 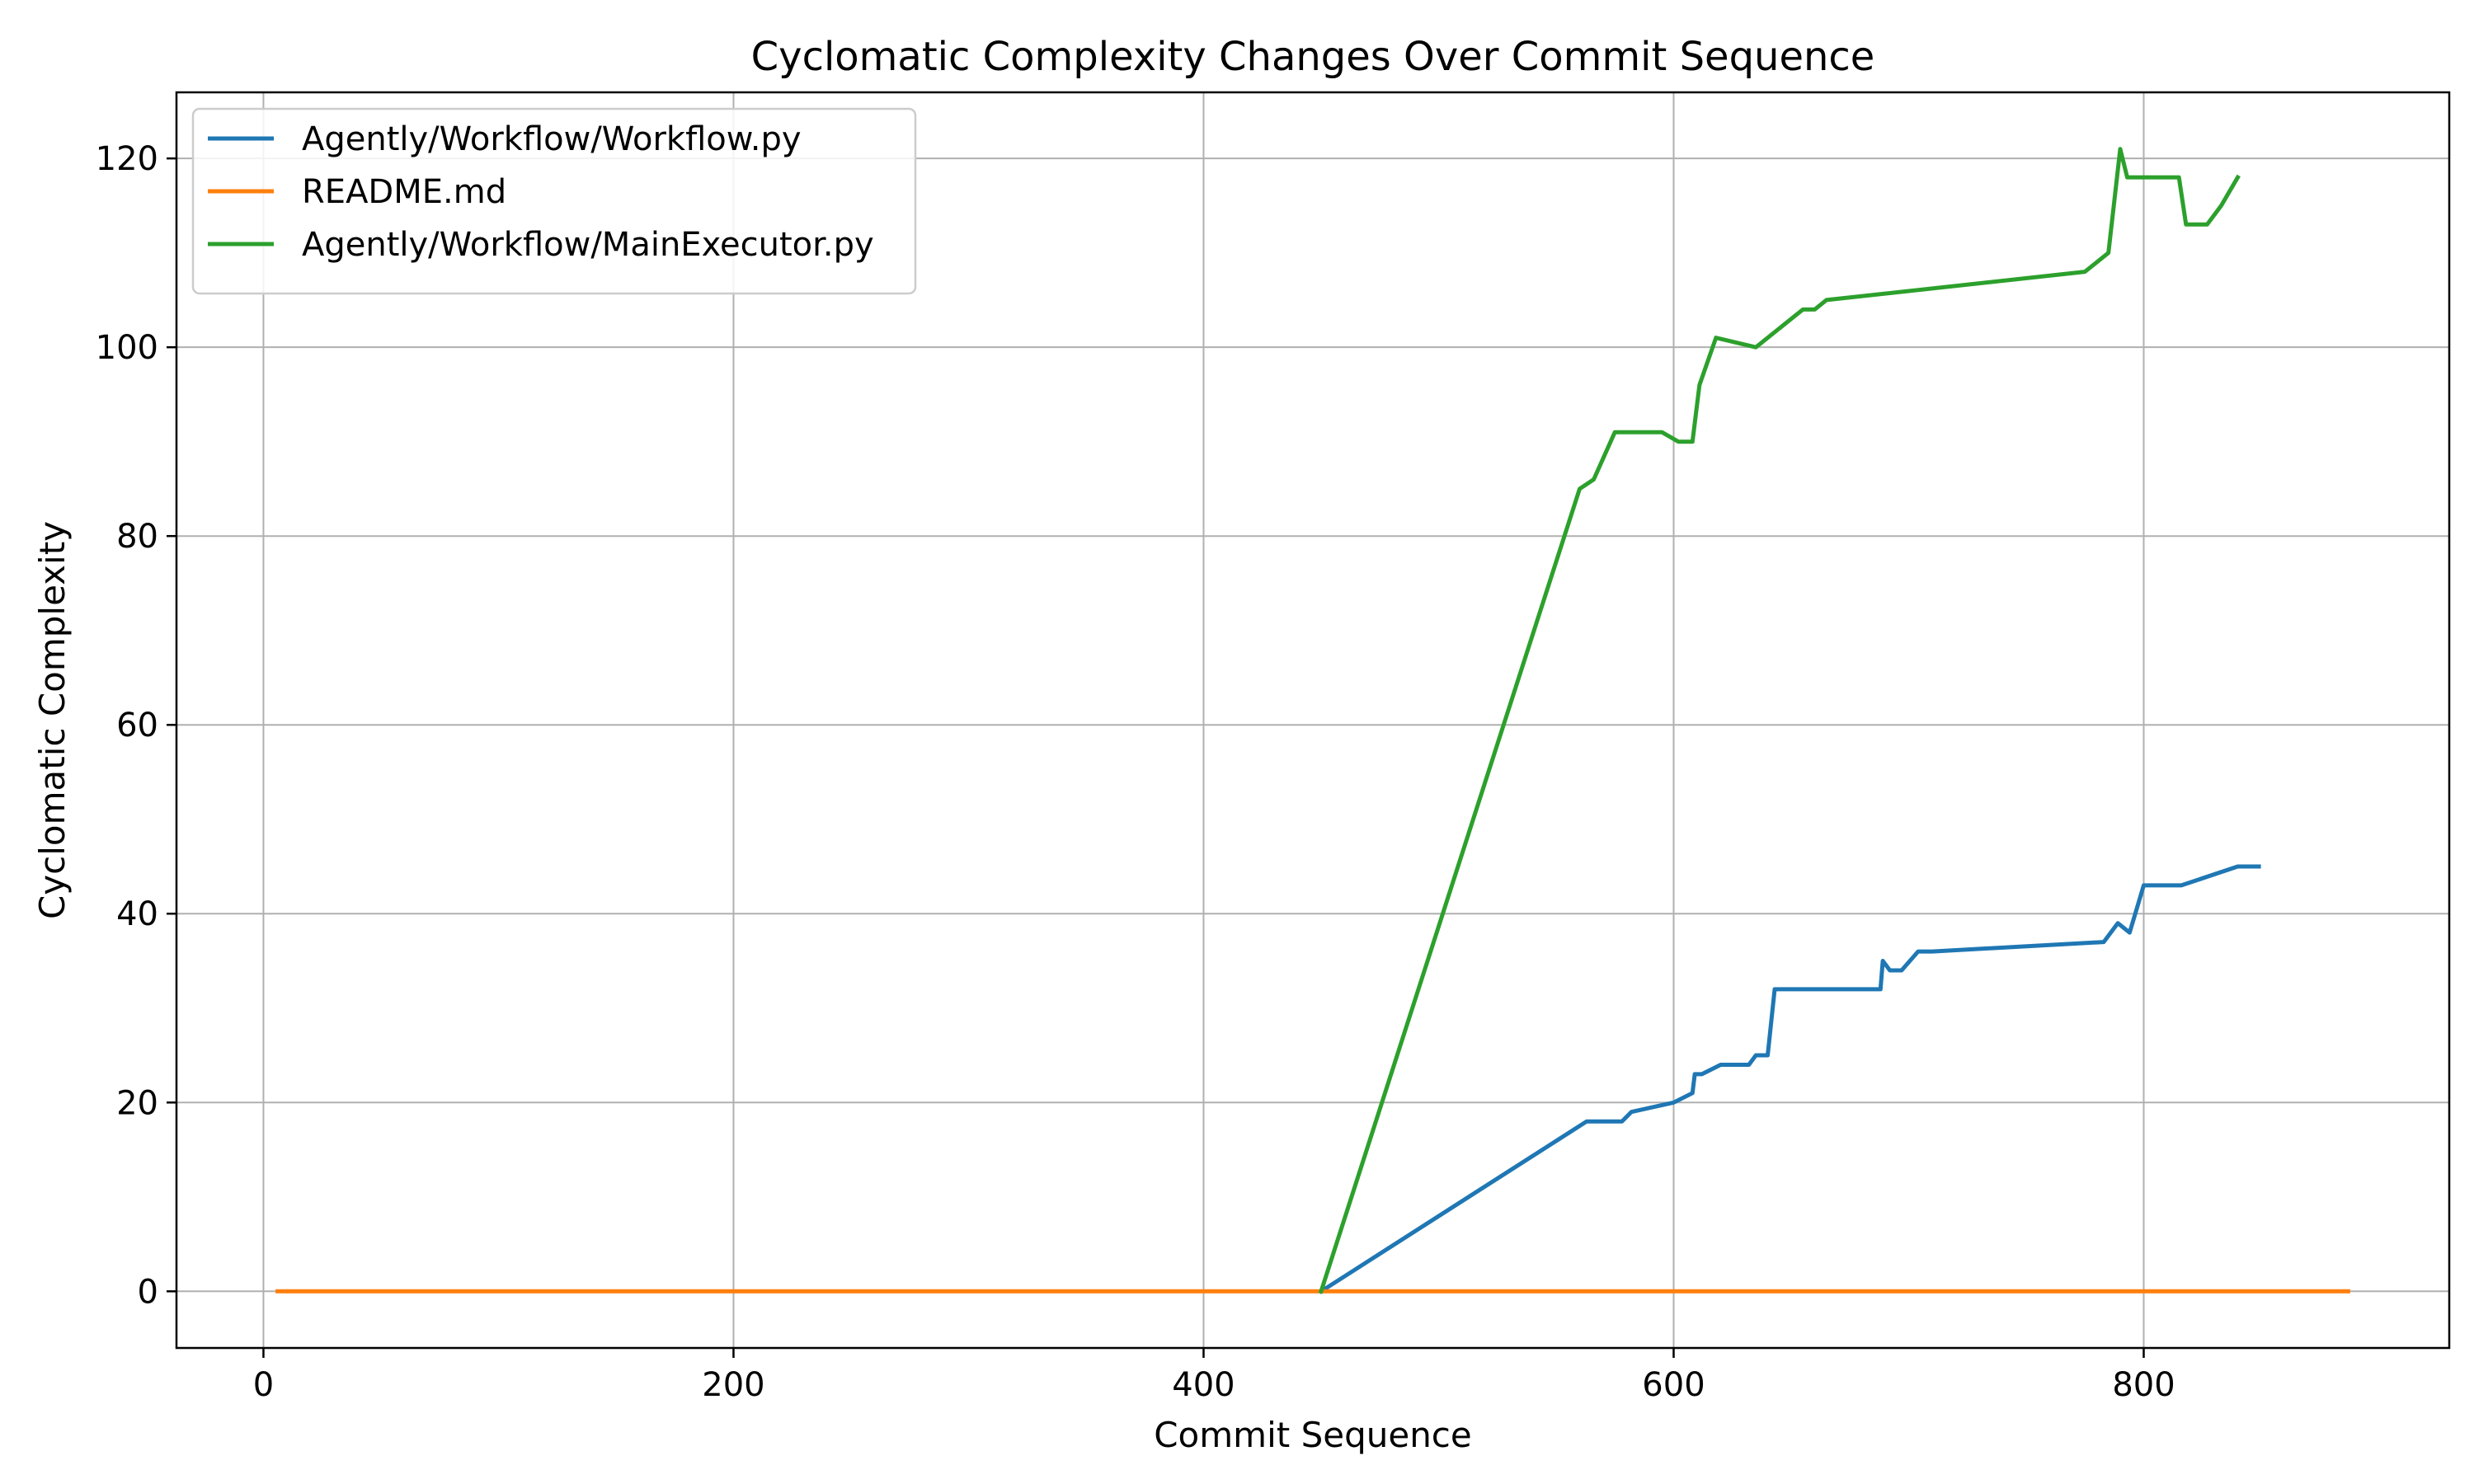 I want to click on legend-entry: Agently/Workflow/Workflow.py, so click(x=552, y=139).